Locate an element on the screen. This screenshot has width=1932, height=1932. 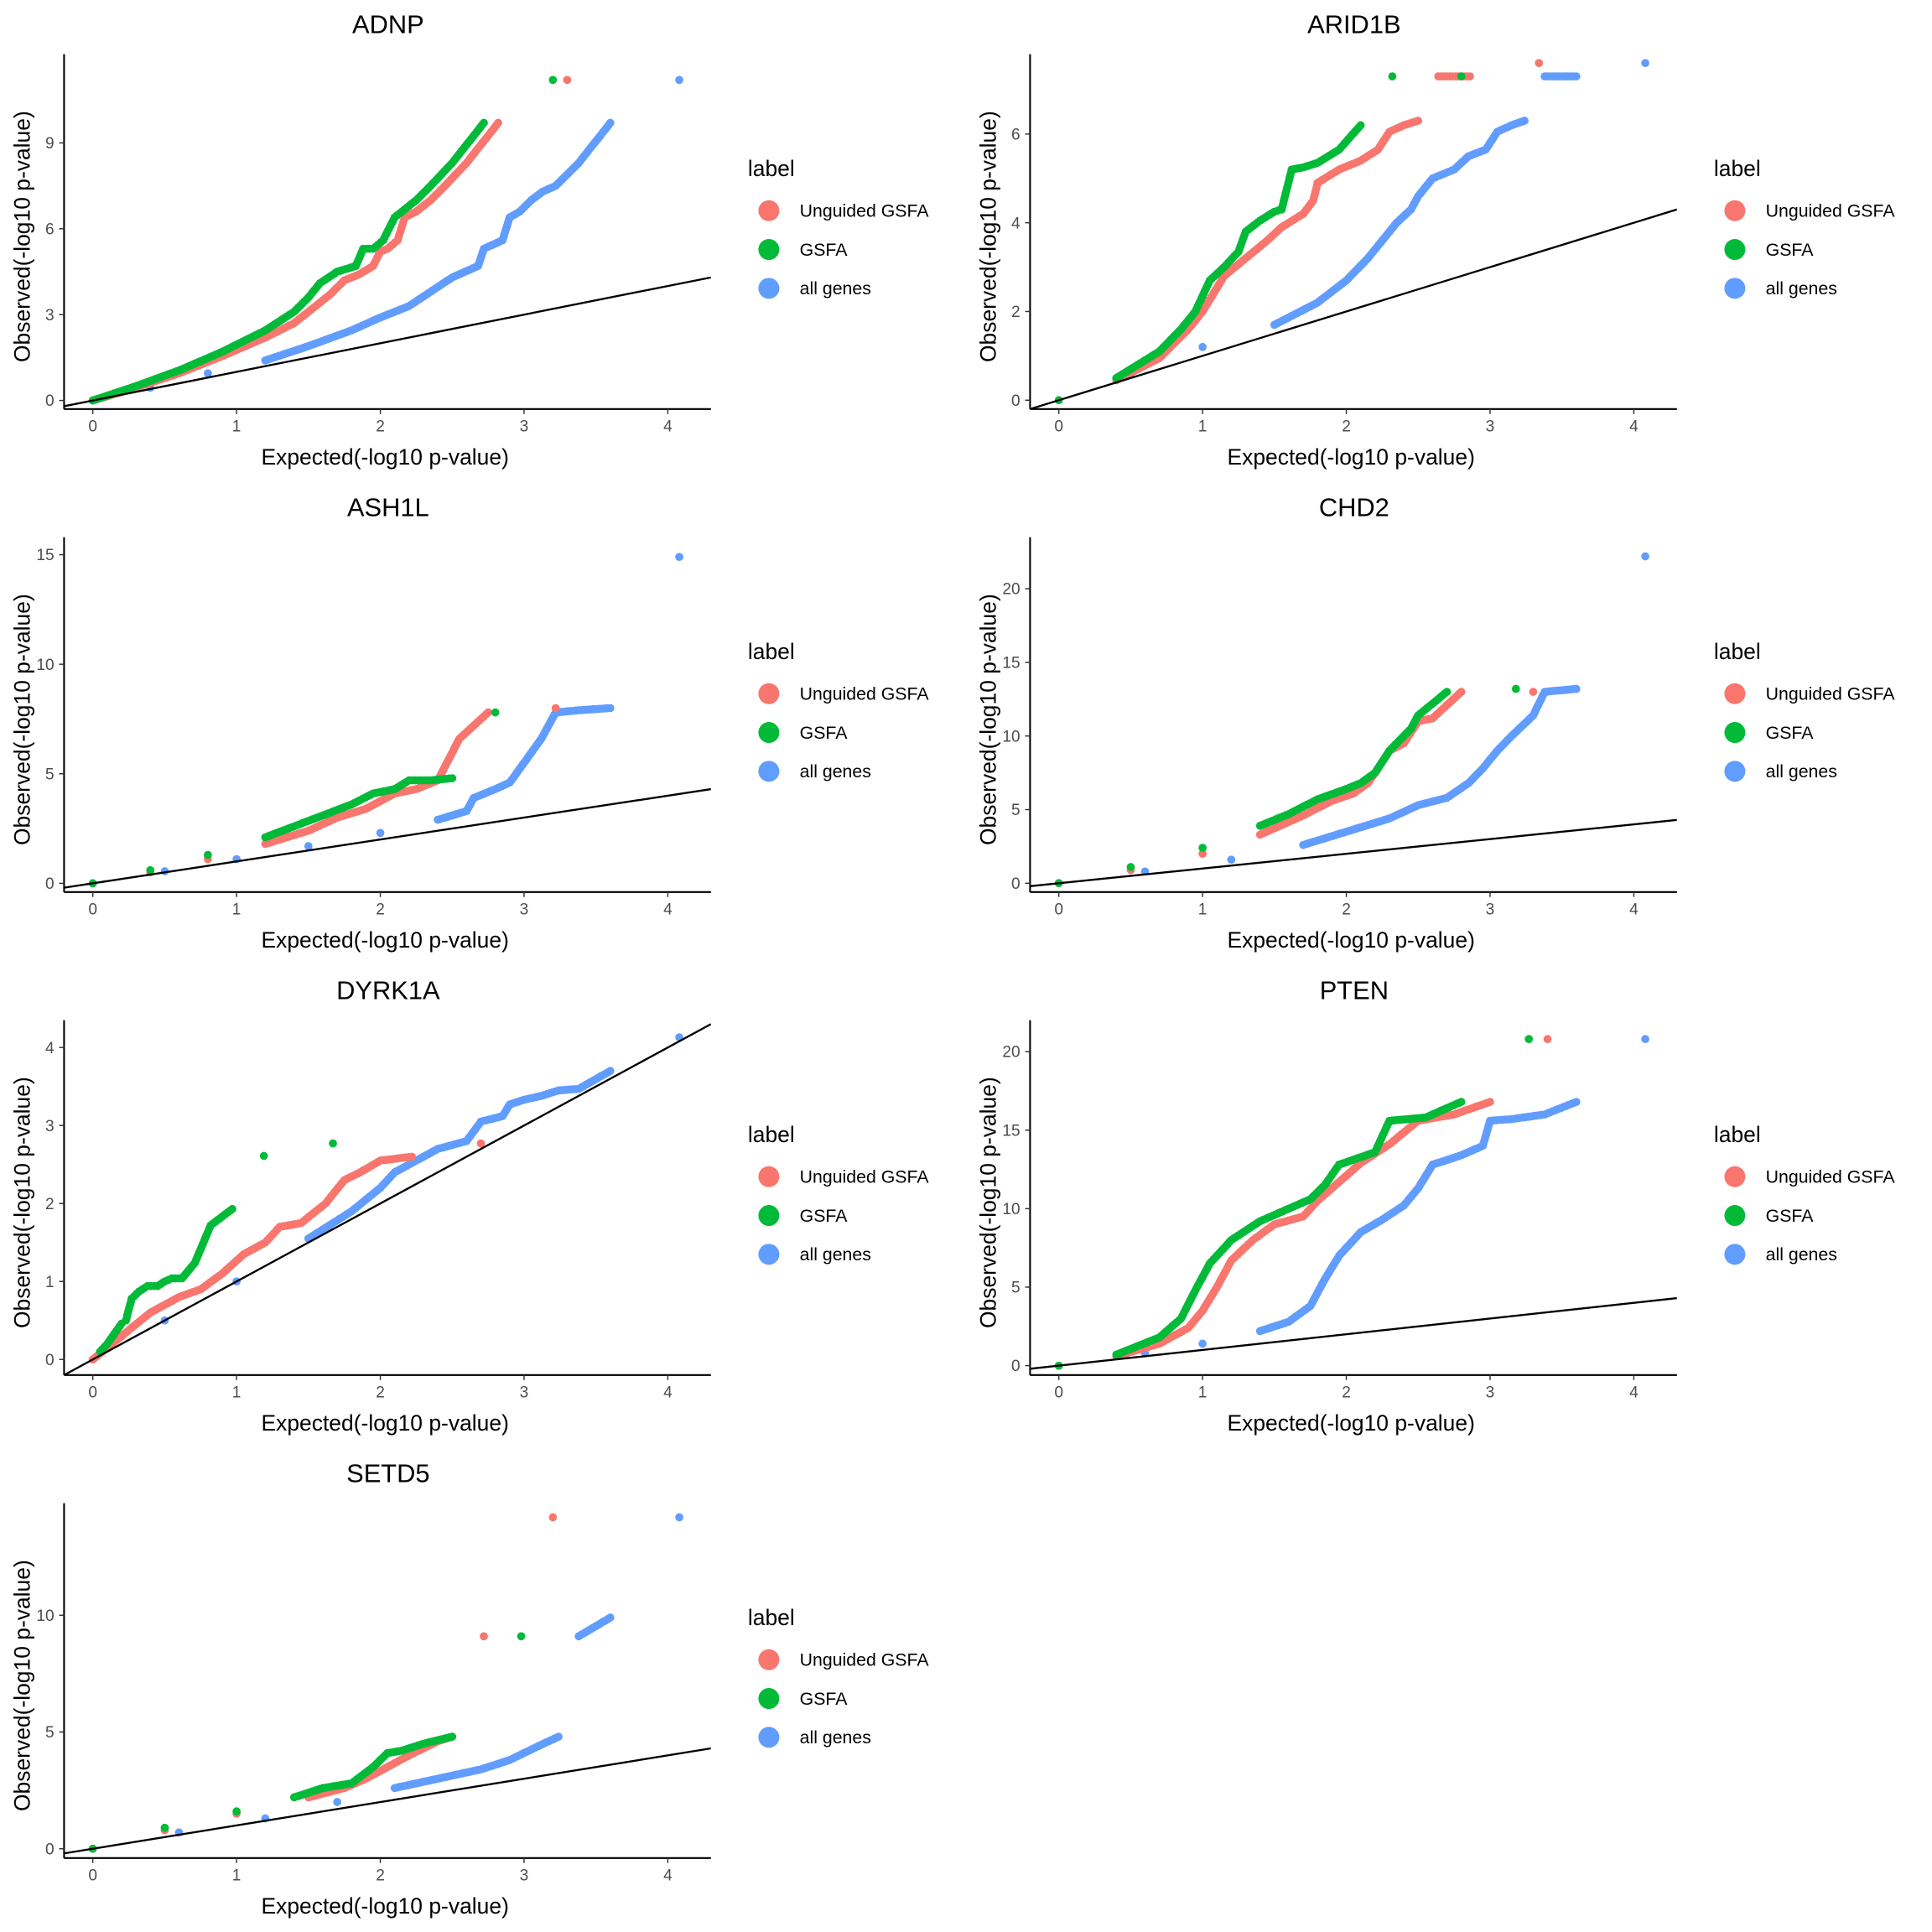
panel-title: ASH1L is located at coordinates (388, 507).